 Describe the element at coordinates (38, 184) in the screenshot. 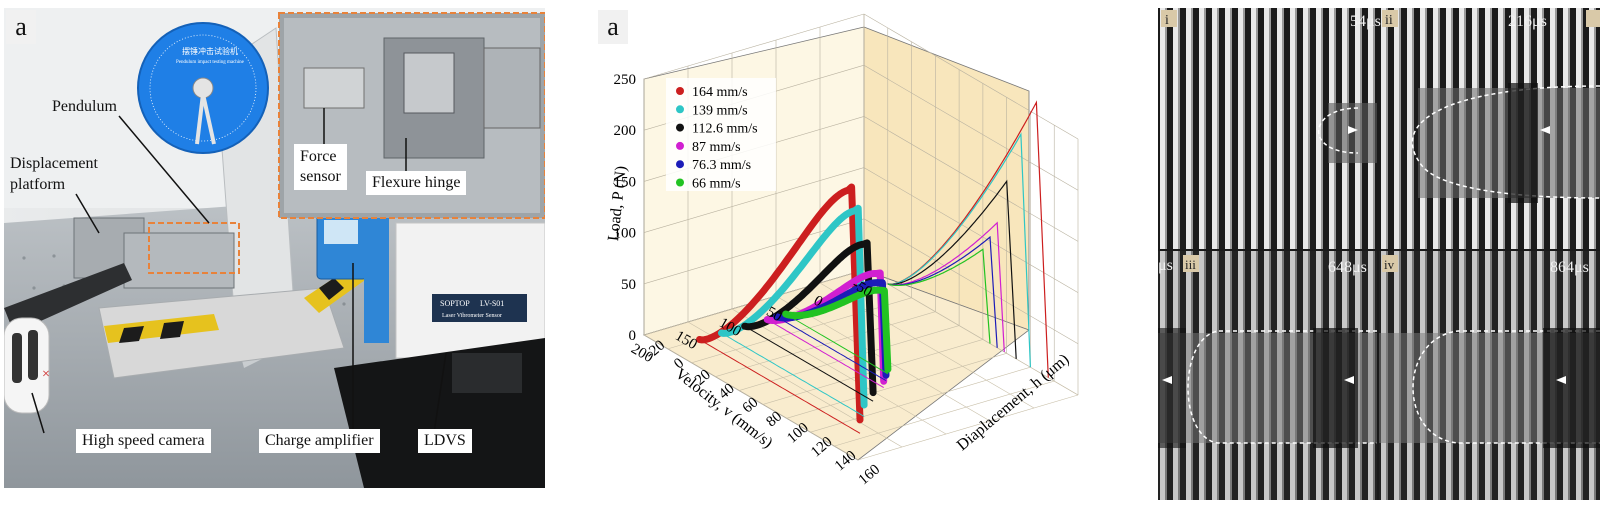

I see `label-displacement-platform-2: platform` at that location.